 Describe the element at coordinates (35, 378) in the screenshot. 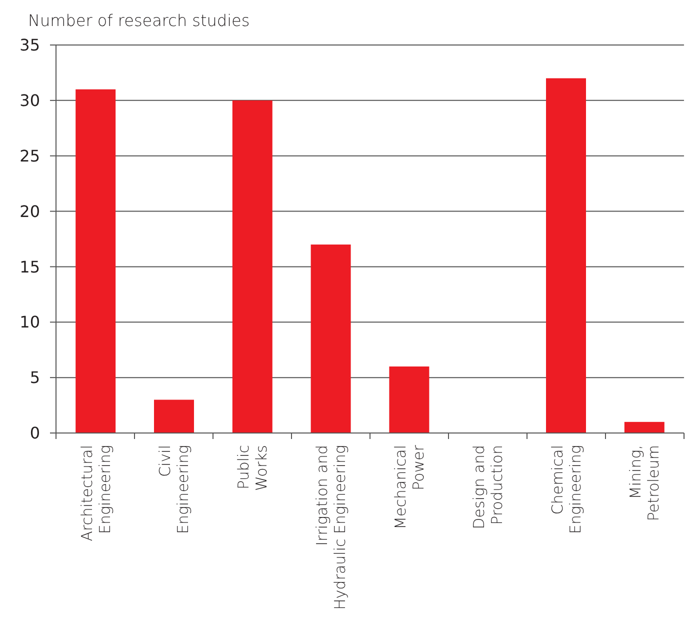

I see `y-tick-label: 5` at that location.